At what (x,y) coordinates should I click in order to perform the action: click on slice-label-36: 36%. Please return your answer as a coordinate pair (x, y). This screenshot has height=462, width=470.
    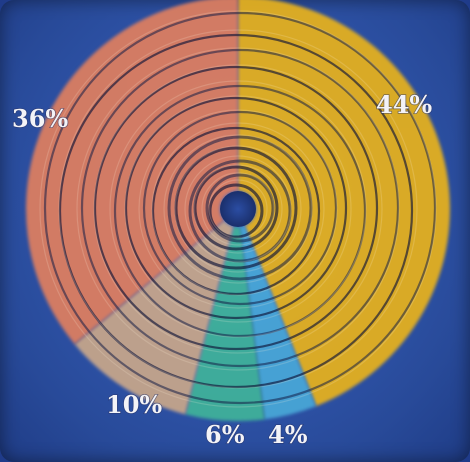
    Looking at the image, I should click on (40, 118).